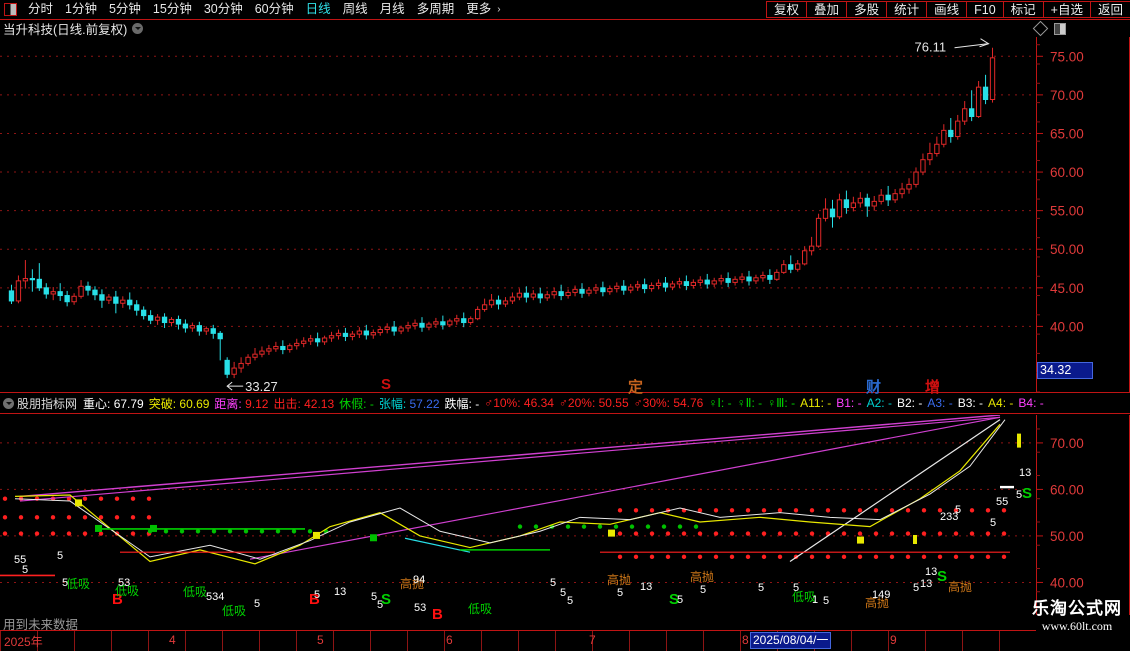 The height and width of the screenshot is (651, 1130). Describe the element at coordinates (1031, 403) in the screenshot. I see `info-item-20: B4: -` at that location.